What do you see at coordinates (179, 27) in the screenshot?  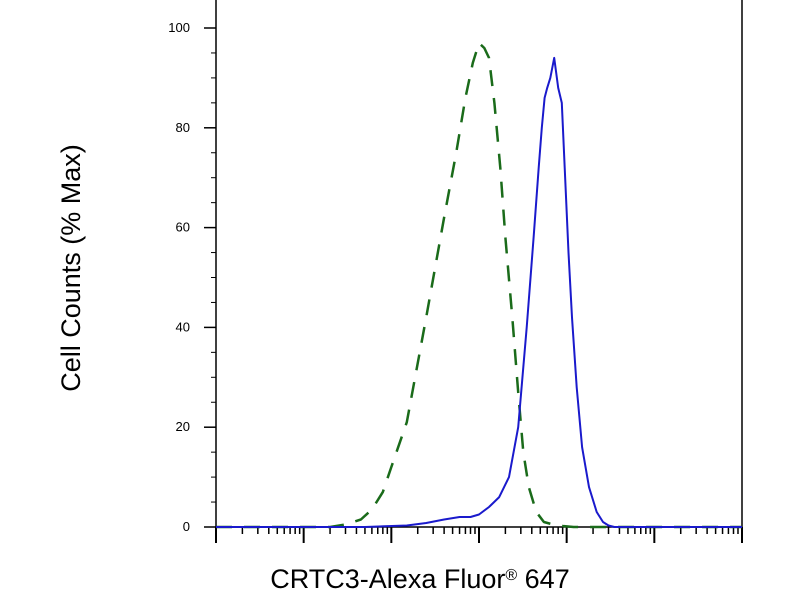 I see `y-tick-label: 100` at bounding box center [179, 27].